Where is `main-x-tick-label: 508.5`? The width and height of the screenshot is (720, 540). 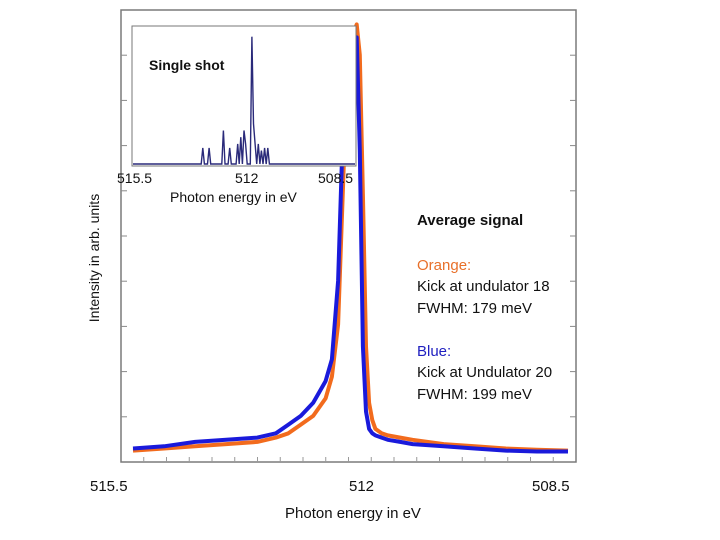 main-x-tick-label: 508.5 is located at coordinates (551, 486).